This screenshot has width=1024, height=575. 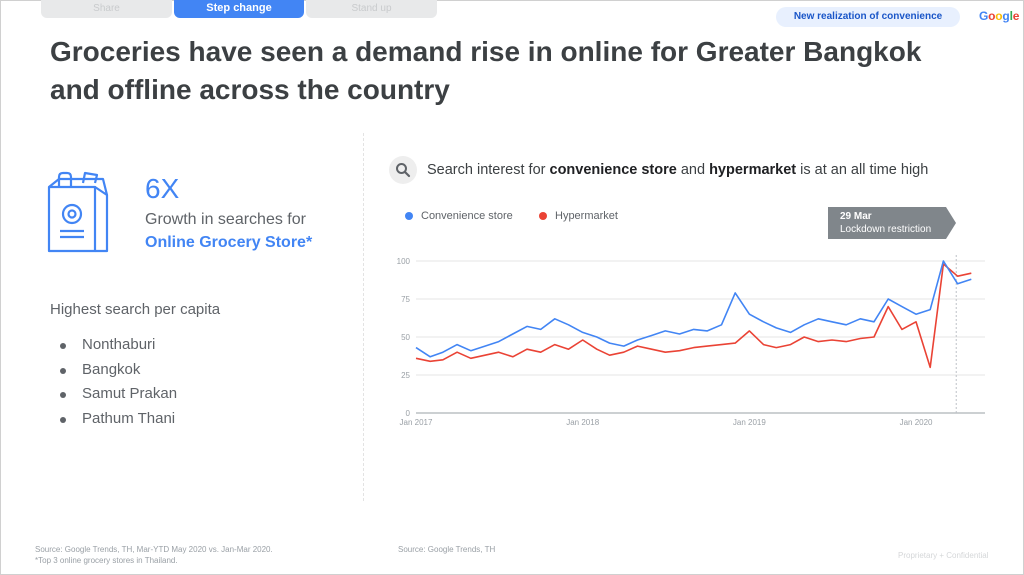 I want to click on list-item: Pathum Thani, so click(x=118, y=419).